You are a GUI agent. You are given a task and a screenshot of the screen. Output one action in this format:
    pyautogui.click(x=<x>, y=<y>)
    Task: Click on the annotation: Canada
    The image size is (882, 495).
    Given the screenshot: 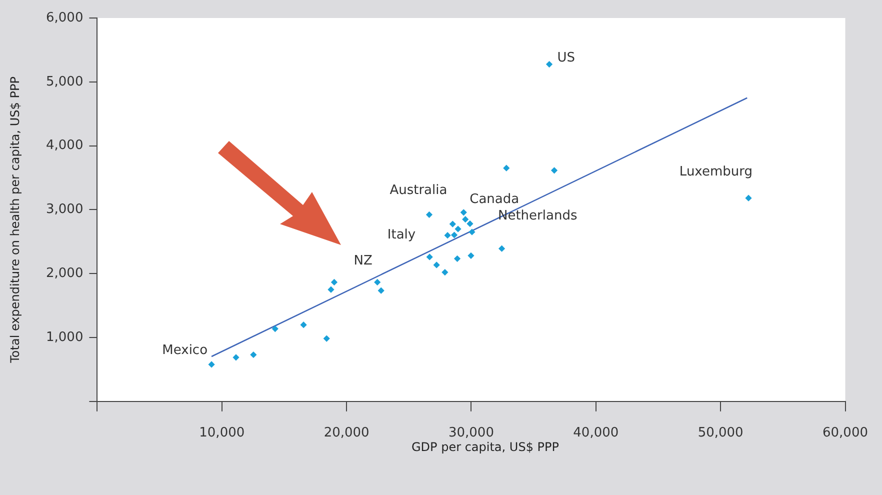 What is the action you would take?
    pyautogui.click(x=495, y=199)
    